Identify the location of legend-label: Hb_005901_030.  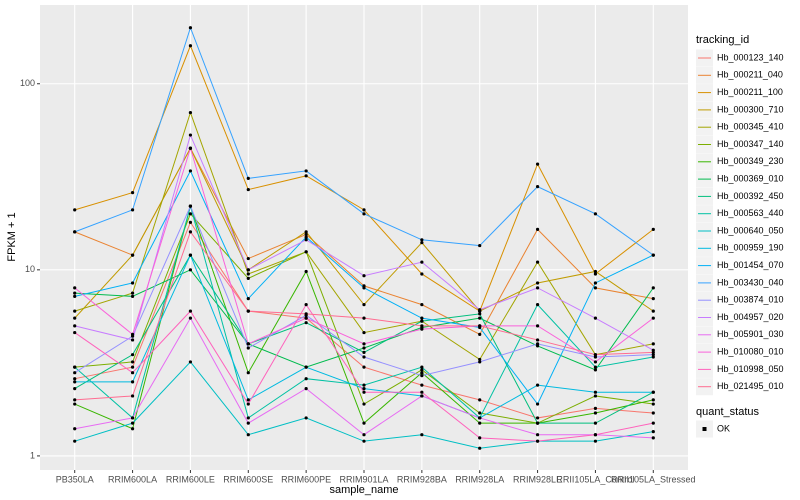
(750, 334).